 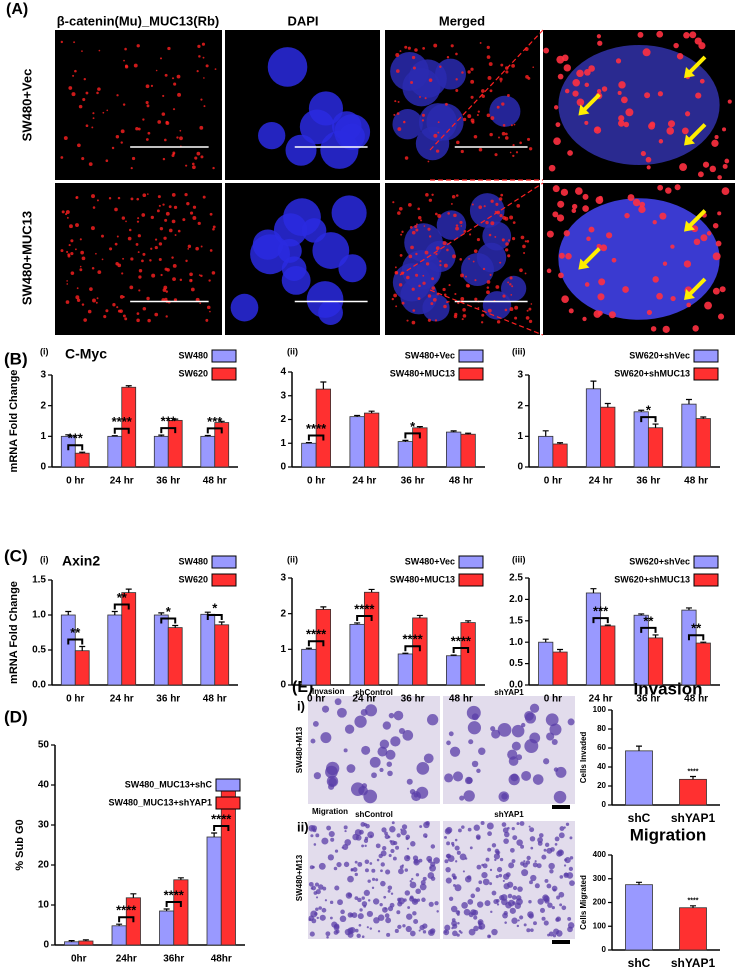 What do you see at coordinates (422, 373) in the screenshot?
I see `legend-label: SW480+MUC13` at bounding box center [422, 373].